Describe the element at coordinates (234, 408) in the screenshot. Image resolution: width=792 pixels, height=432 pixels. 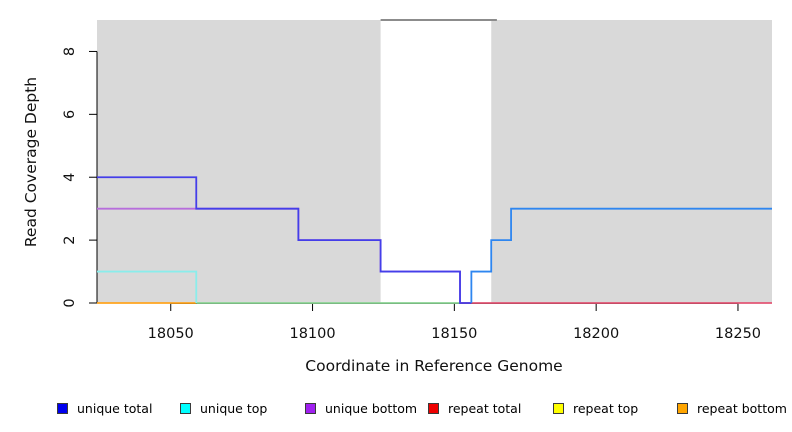
I see `legend-label: unique top` at that location.